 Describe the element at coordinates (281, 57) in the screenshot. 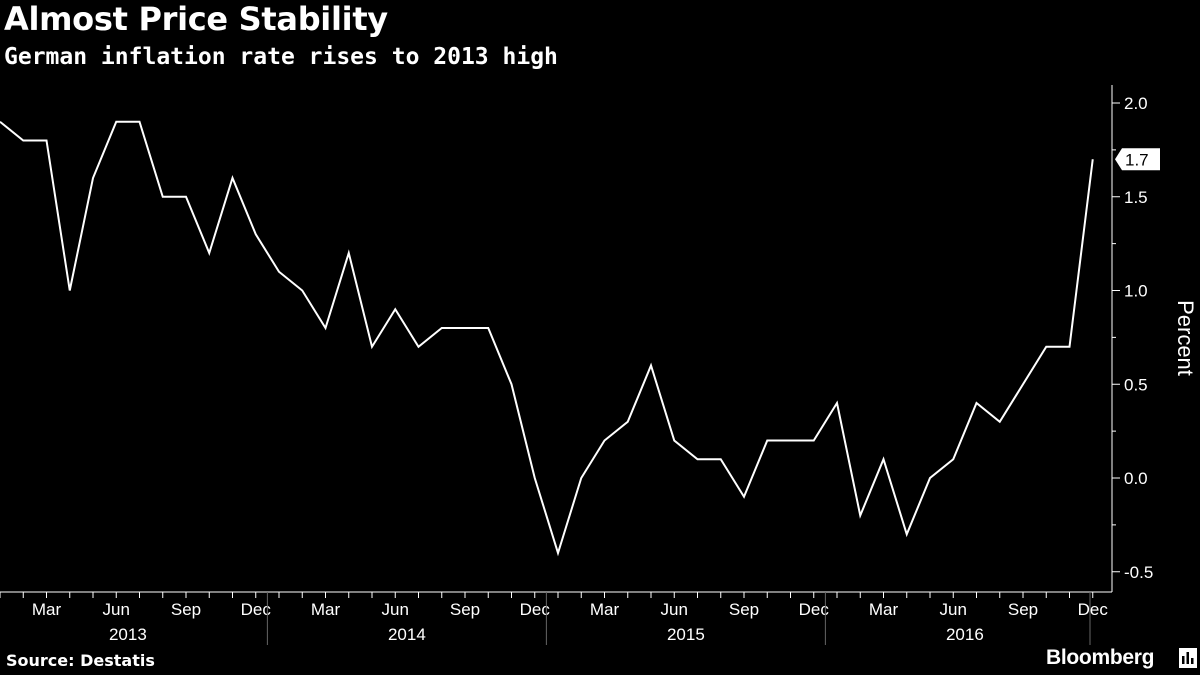

I see `chart-subtitle: German inflation rate rises to 2013 high` at that location.